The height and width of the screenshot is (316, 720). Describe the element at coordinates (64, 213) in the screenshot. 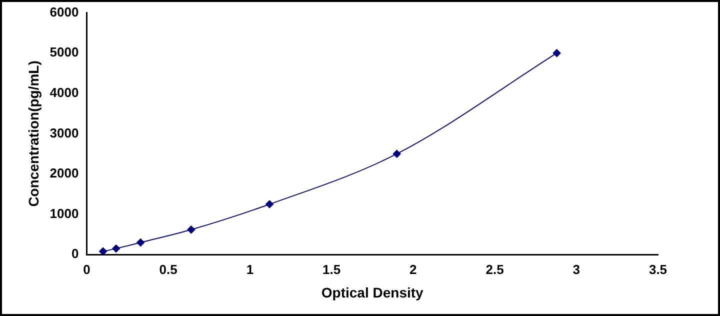

I see `y-tick-label: 1000` at that location.